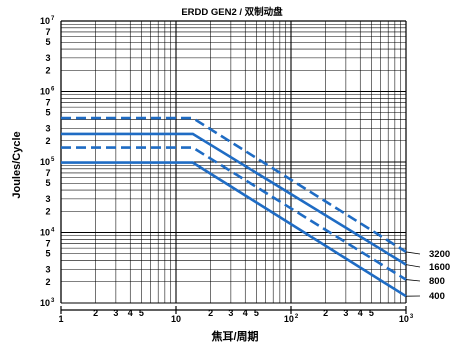 This screenshot has height=347, width=455. I want to click on x-major-tick-label: 1, so click(60, 319).